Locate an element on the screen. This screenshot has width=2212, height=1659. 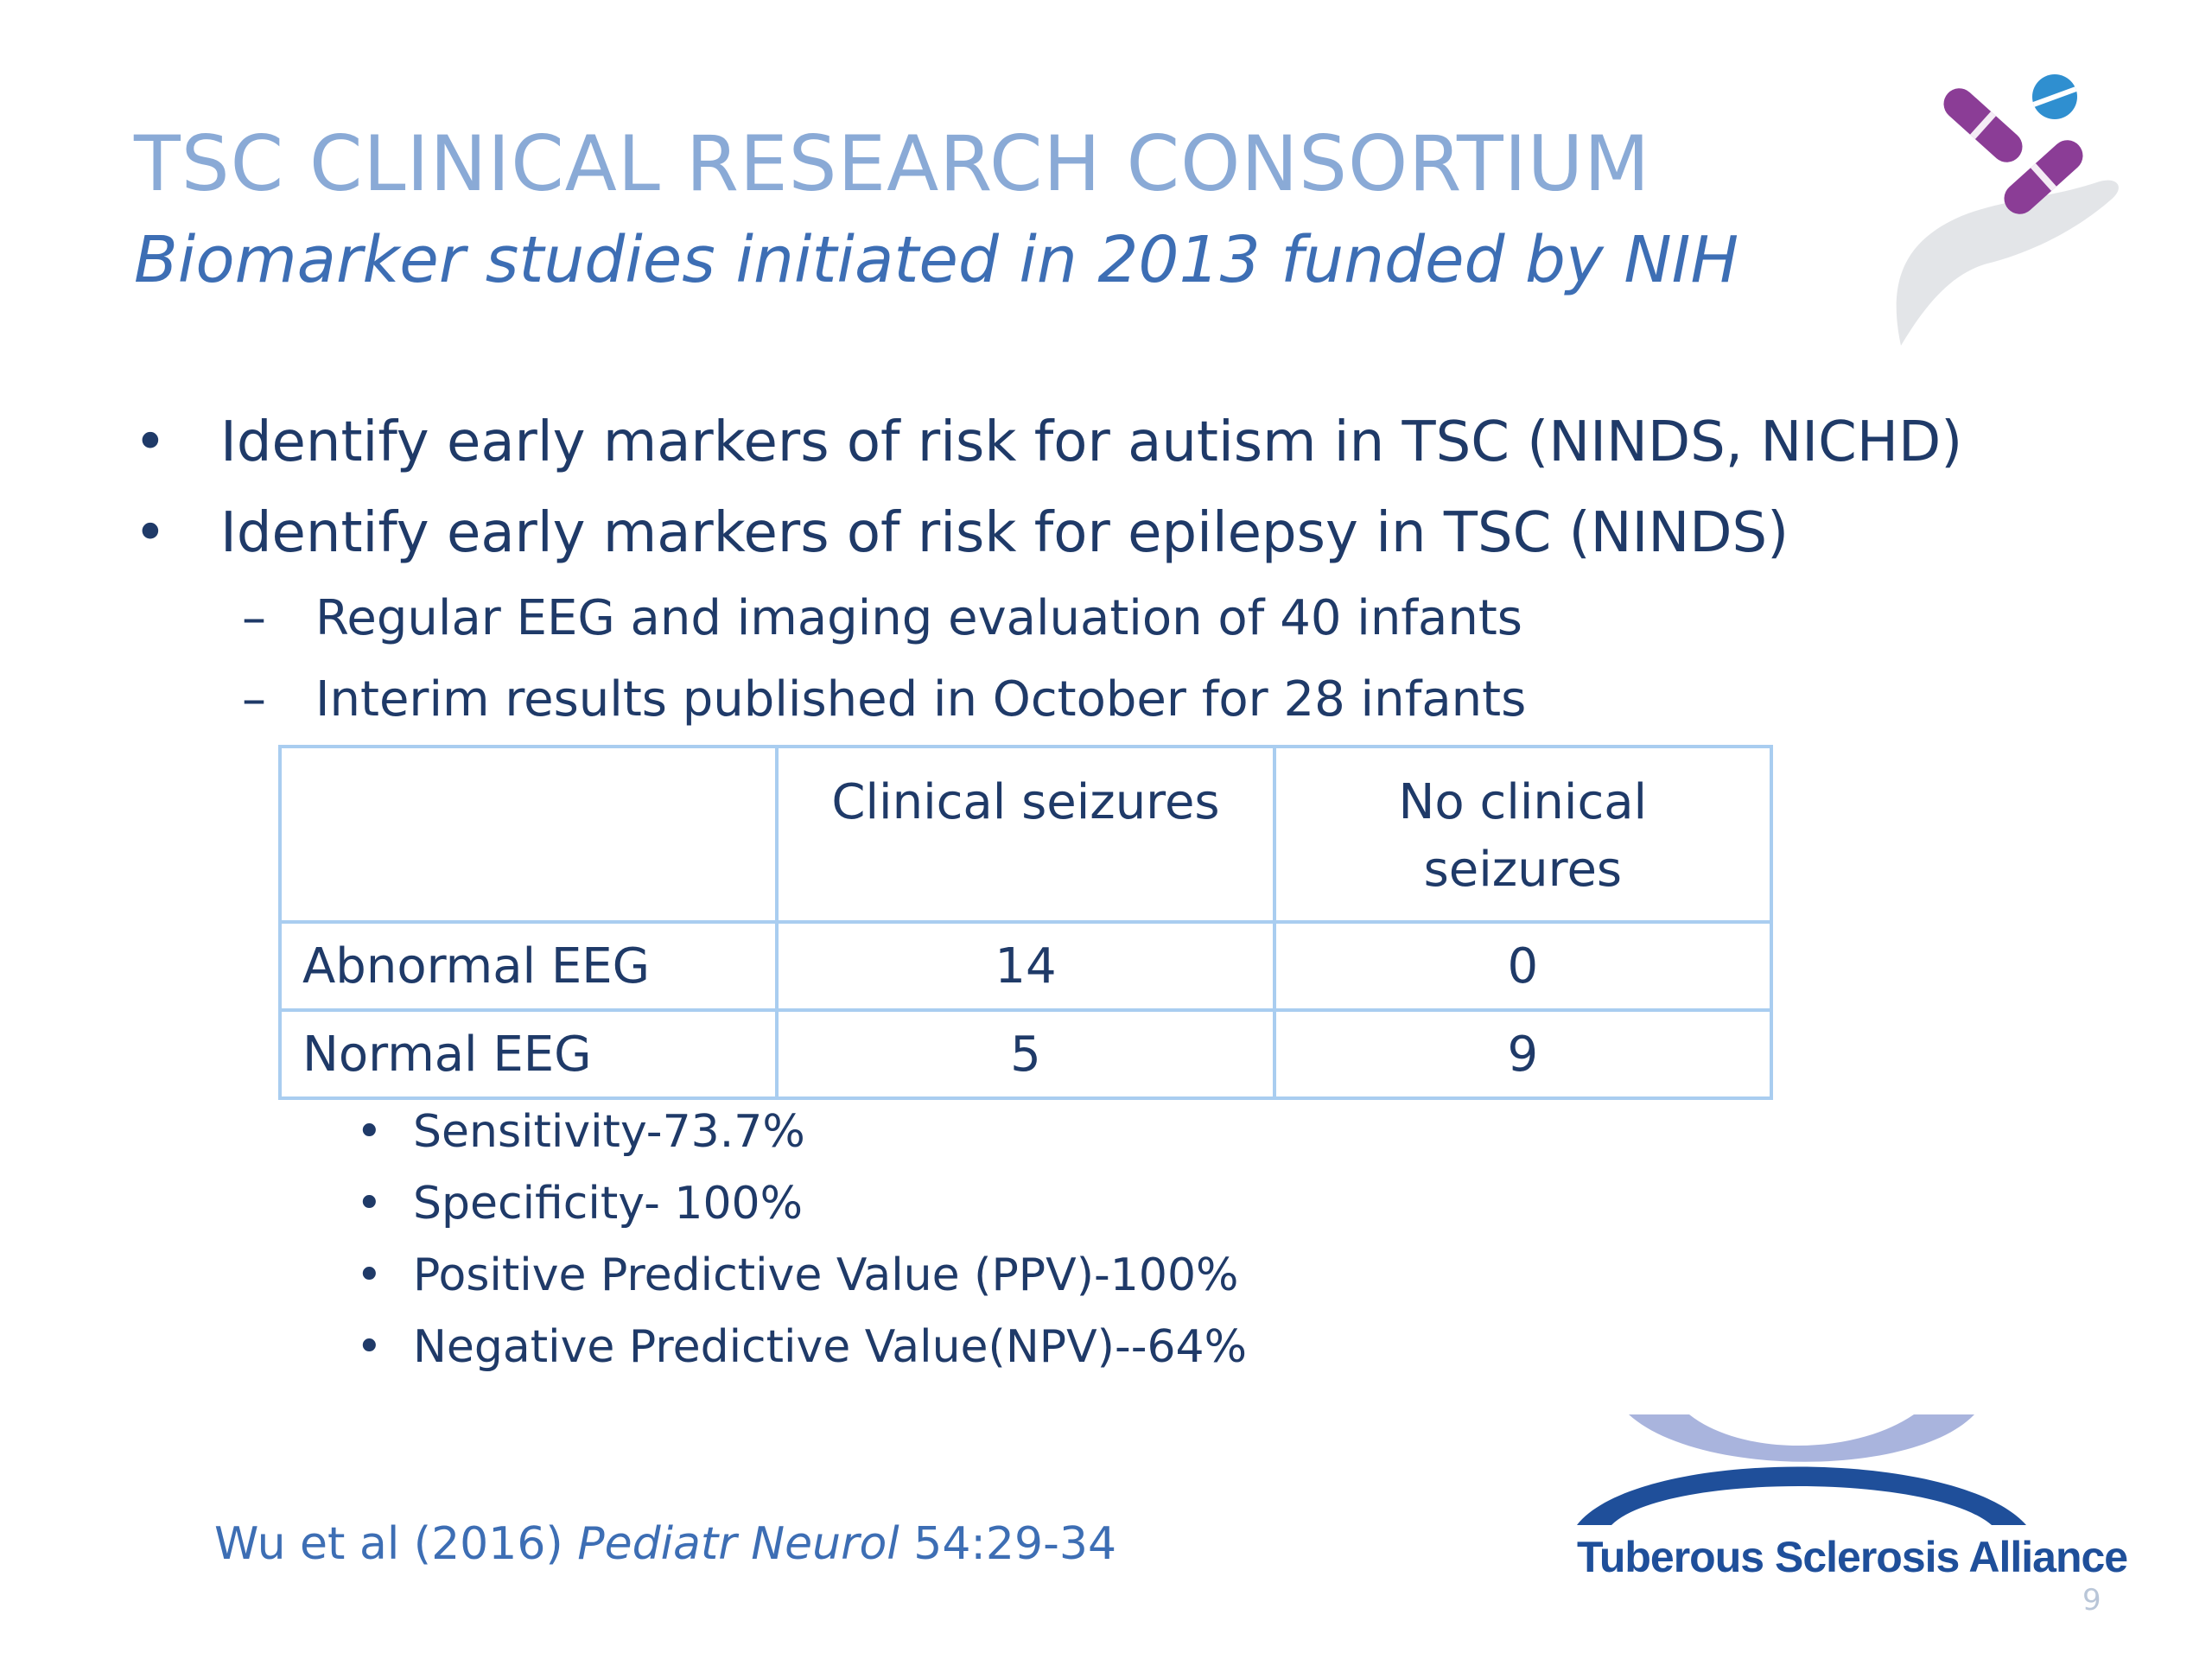
stat-sensitivity: • Sensitivity-73.7% is located at coordinates (580, 1132).